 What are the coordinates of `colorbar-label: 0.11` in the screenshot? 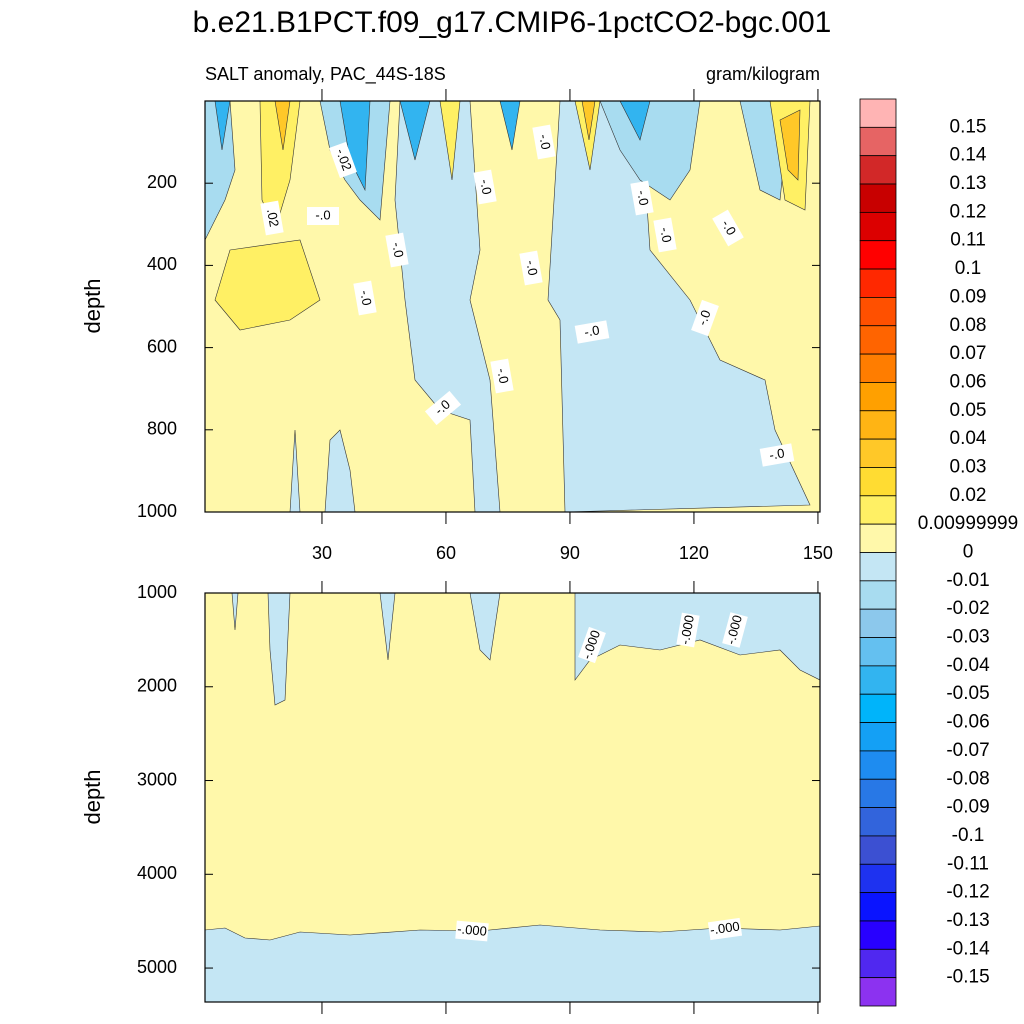 It's located at (968, 240).